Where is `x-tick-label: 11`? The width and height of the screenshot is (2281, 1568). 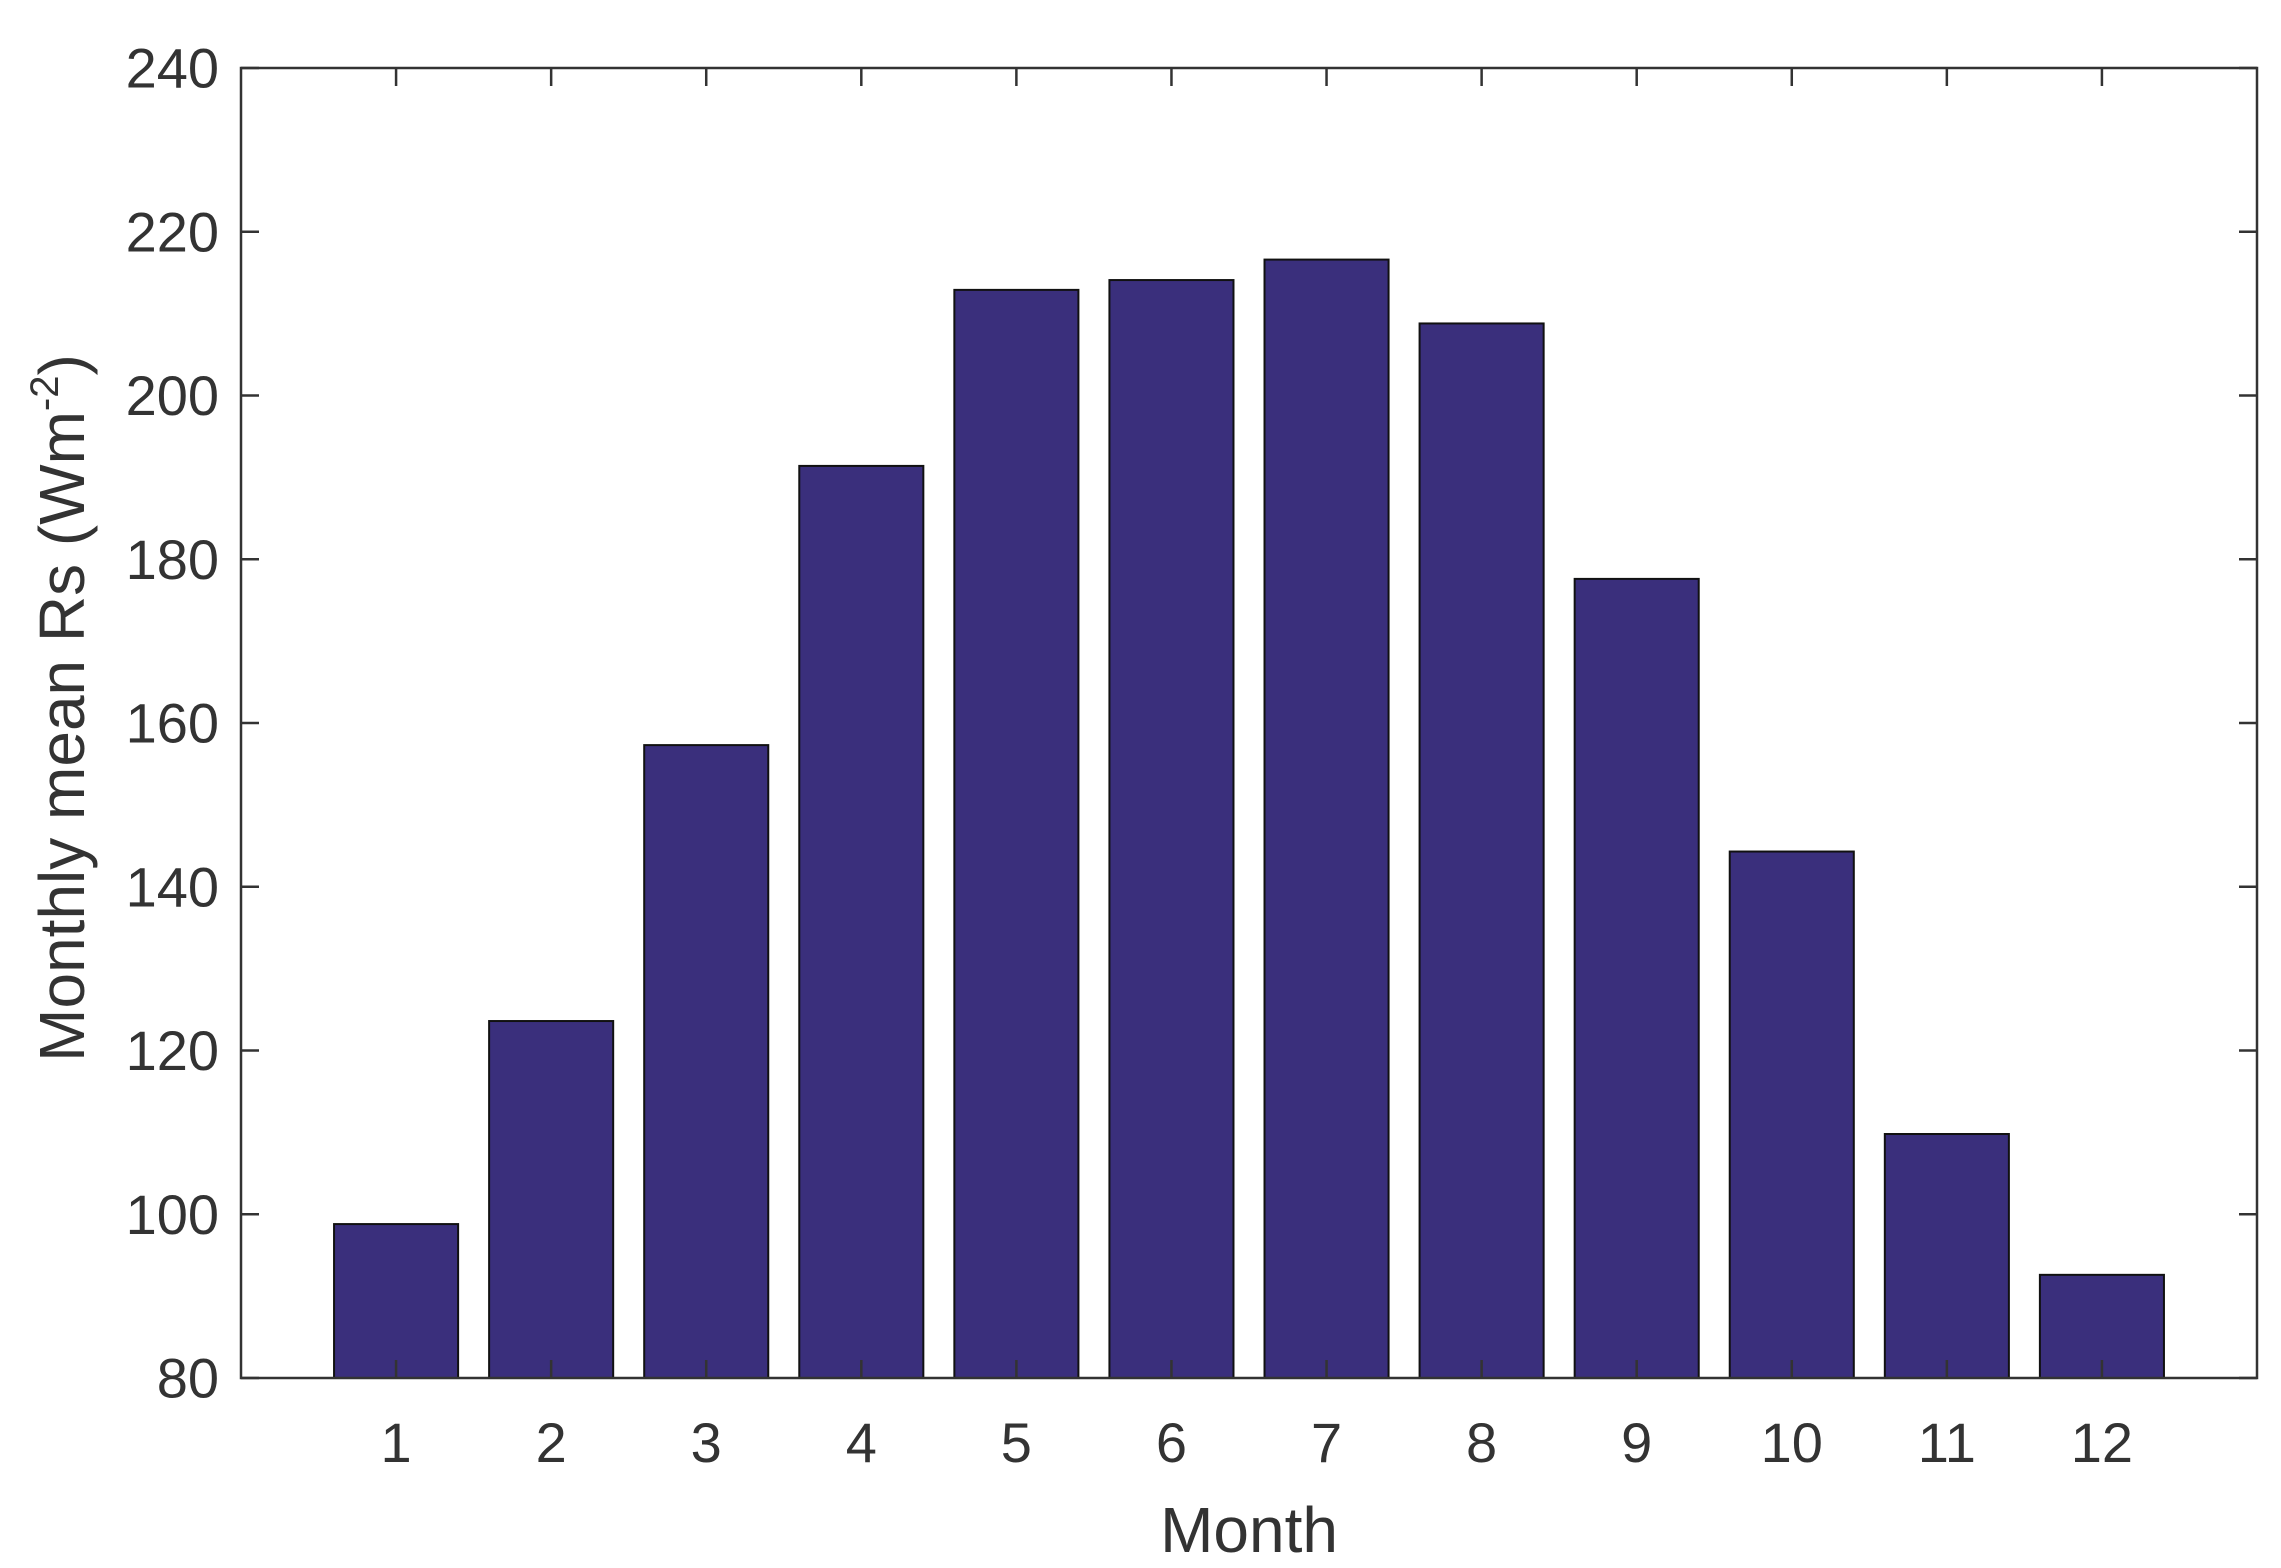 x-tick-label: 11 is located at coordinates (1947, 1442).